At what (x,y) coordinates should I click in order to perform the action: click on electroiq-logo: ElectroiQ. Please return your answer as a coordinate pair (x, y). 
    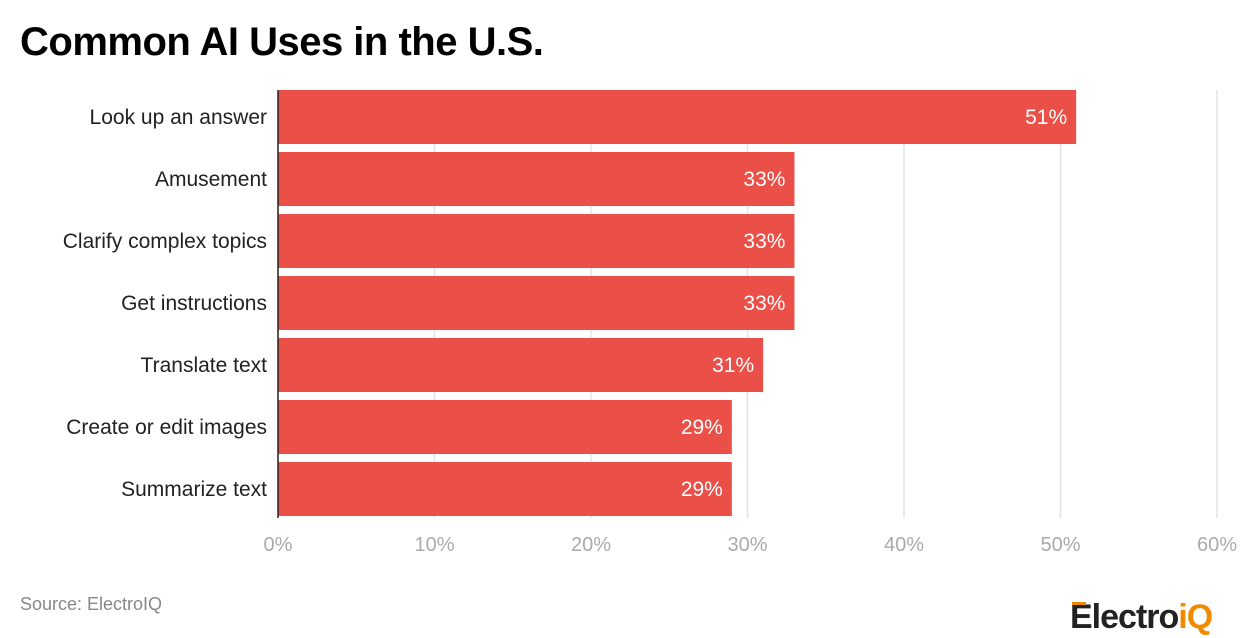
    Looking at the image, I should click on (1141, 617).